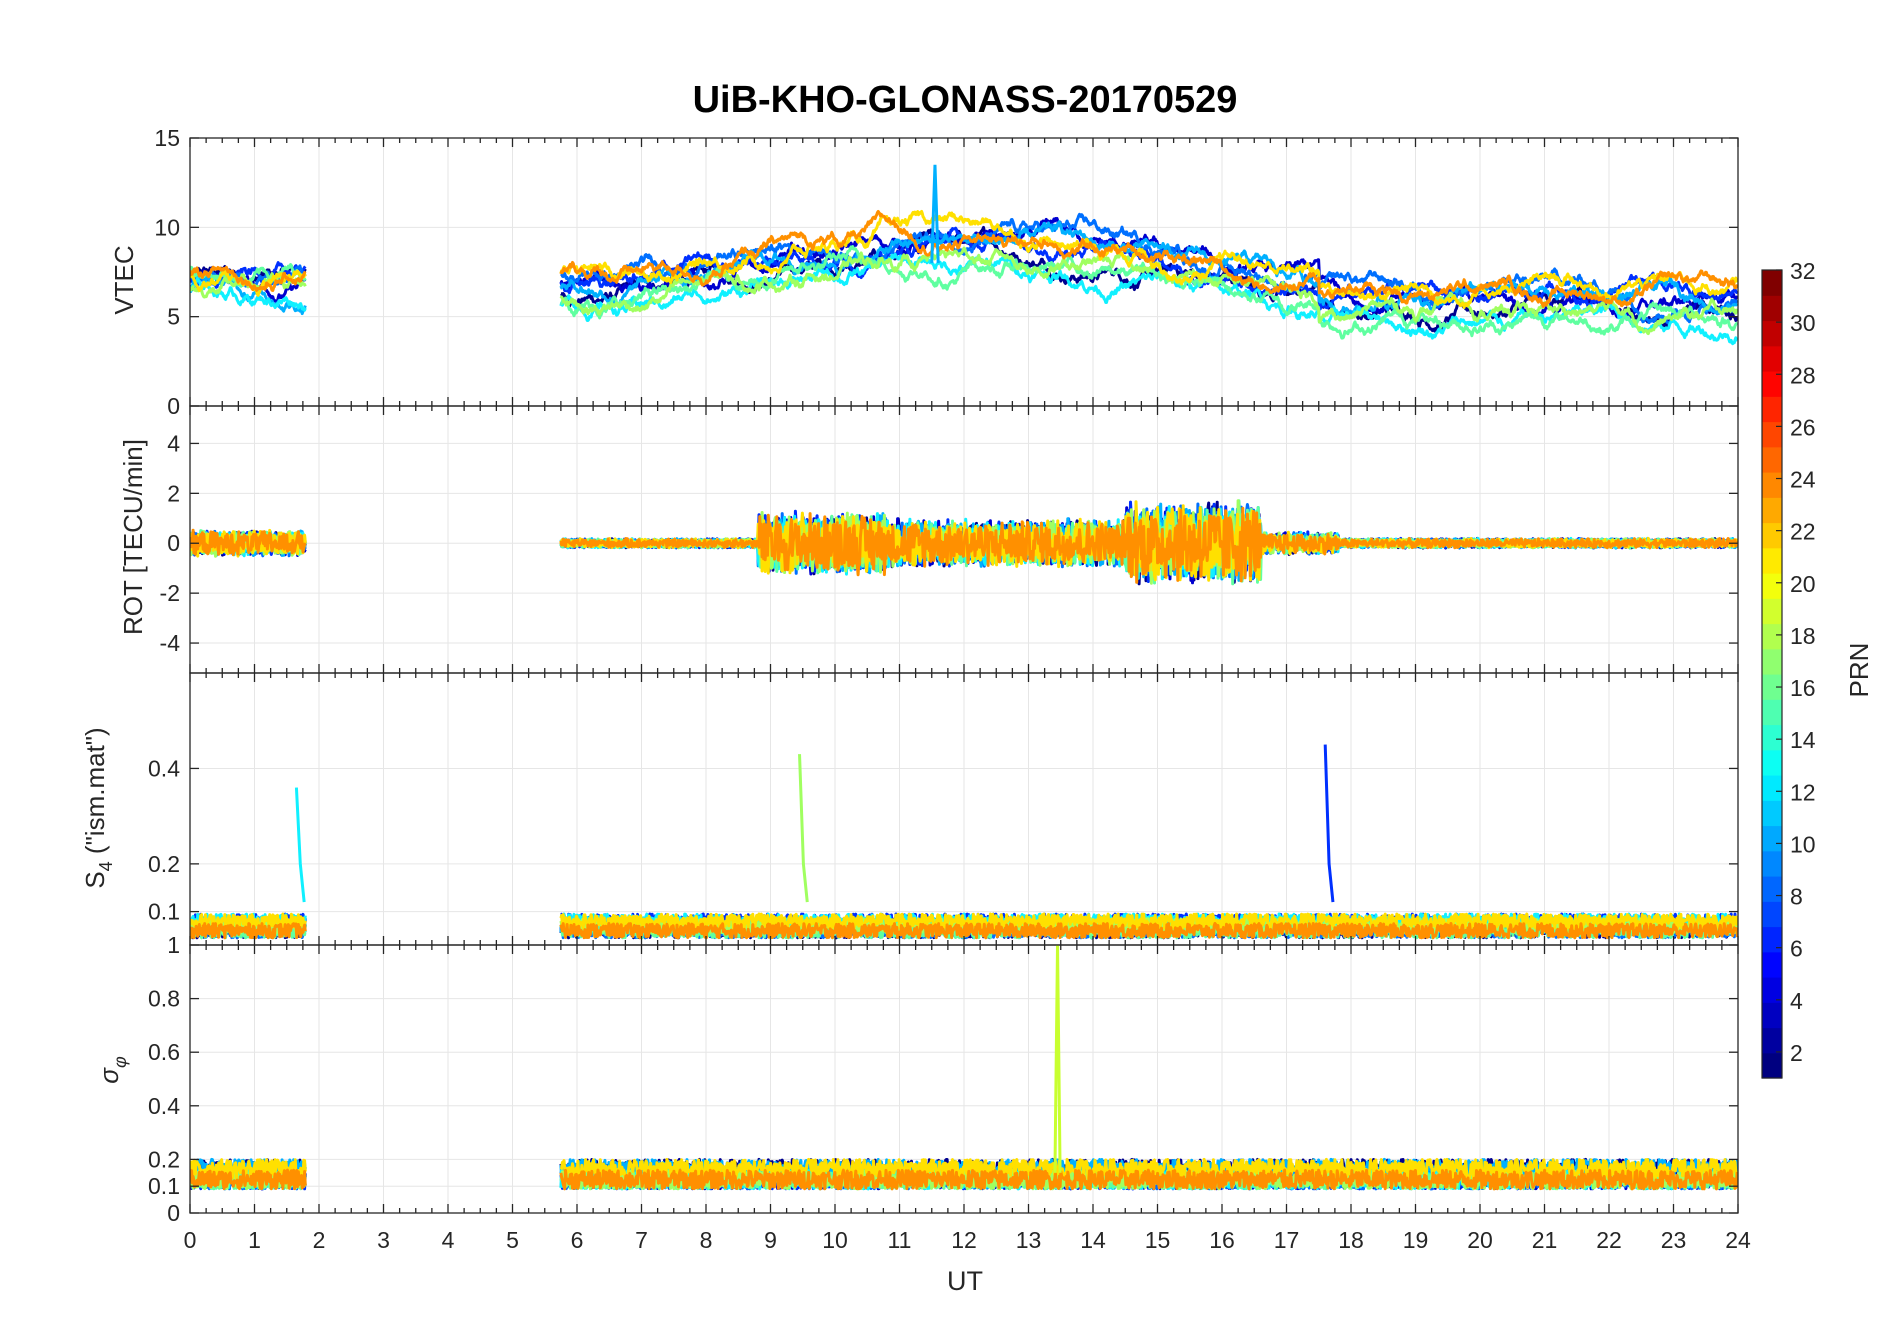 This screenshot has height=1330, width=1902. What do you see at coordinates (1222, 1240) in the screenshot?
I see `xtick-label-16: 16` at bounding box center [1222, 1240].